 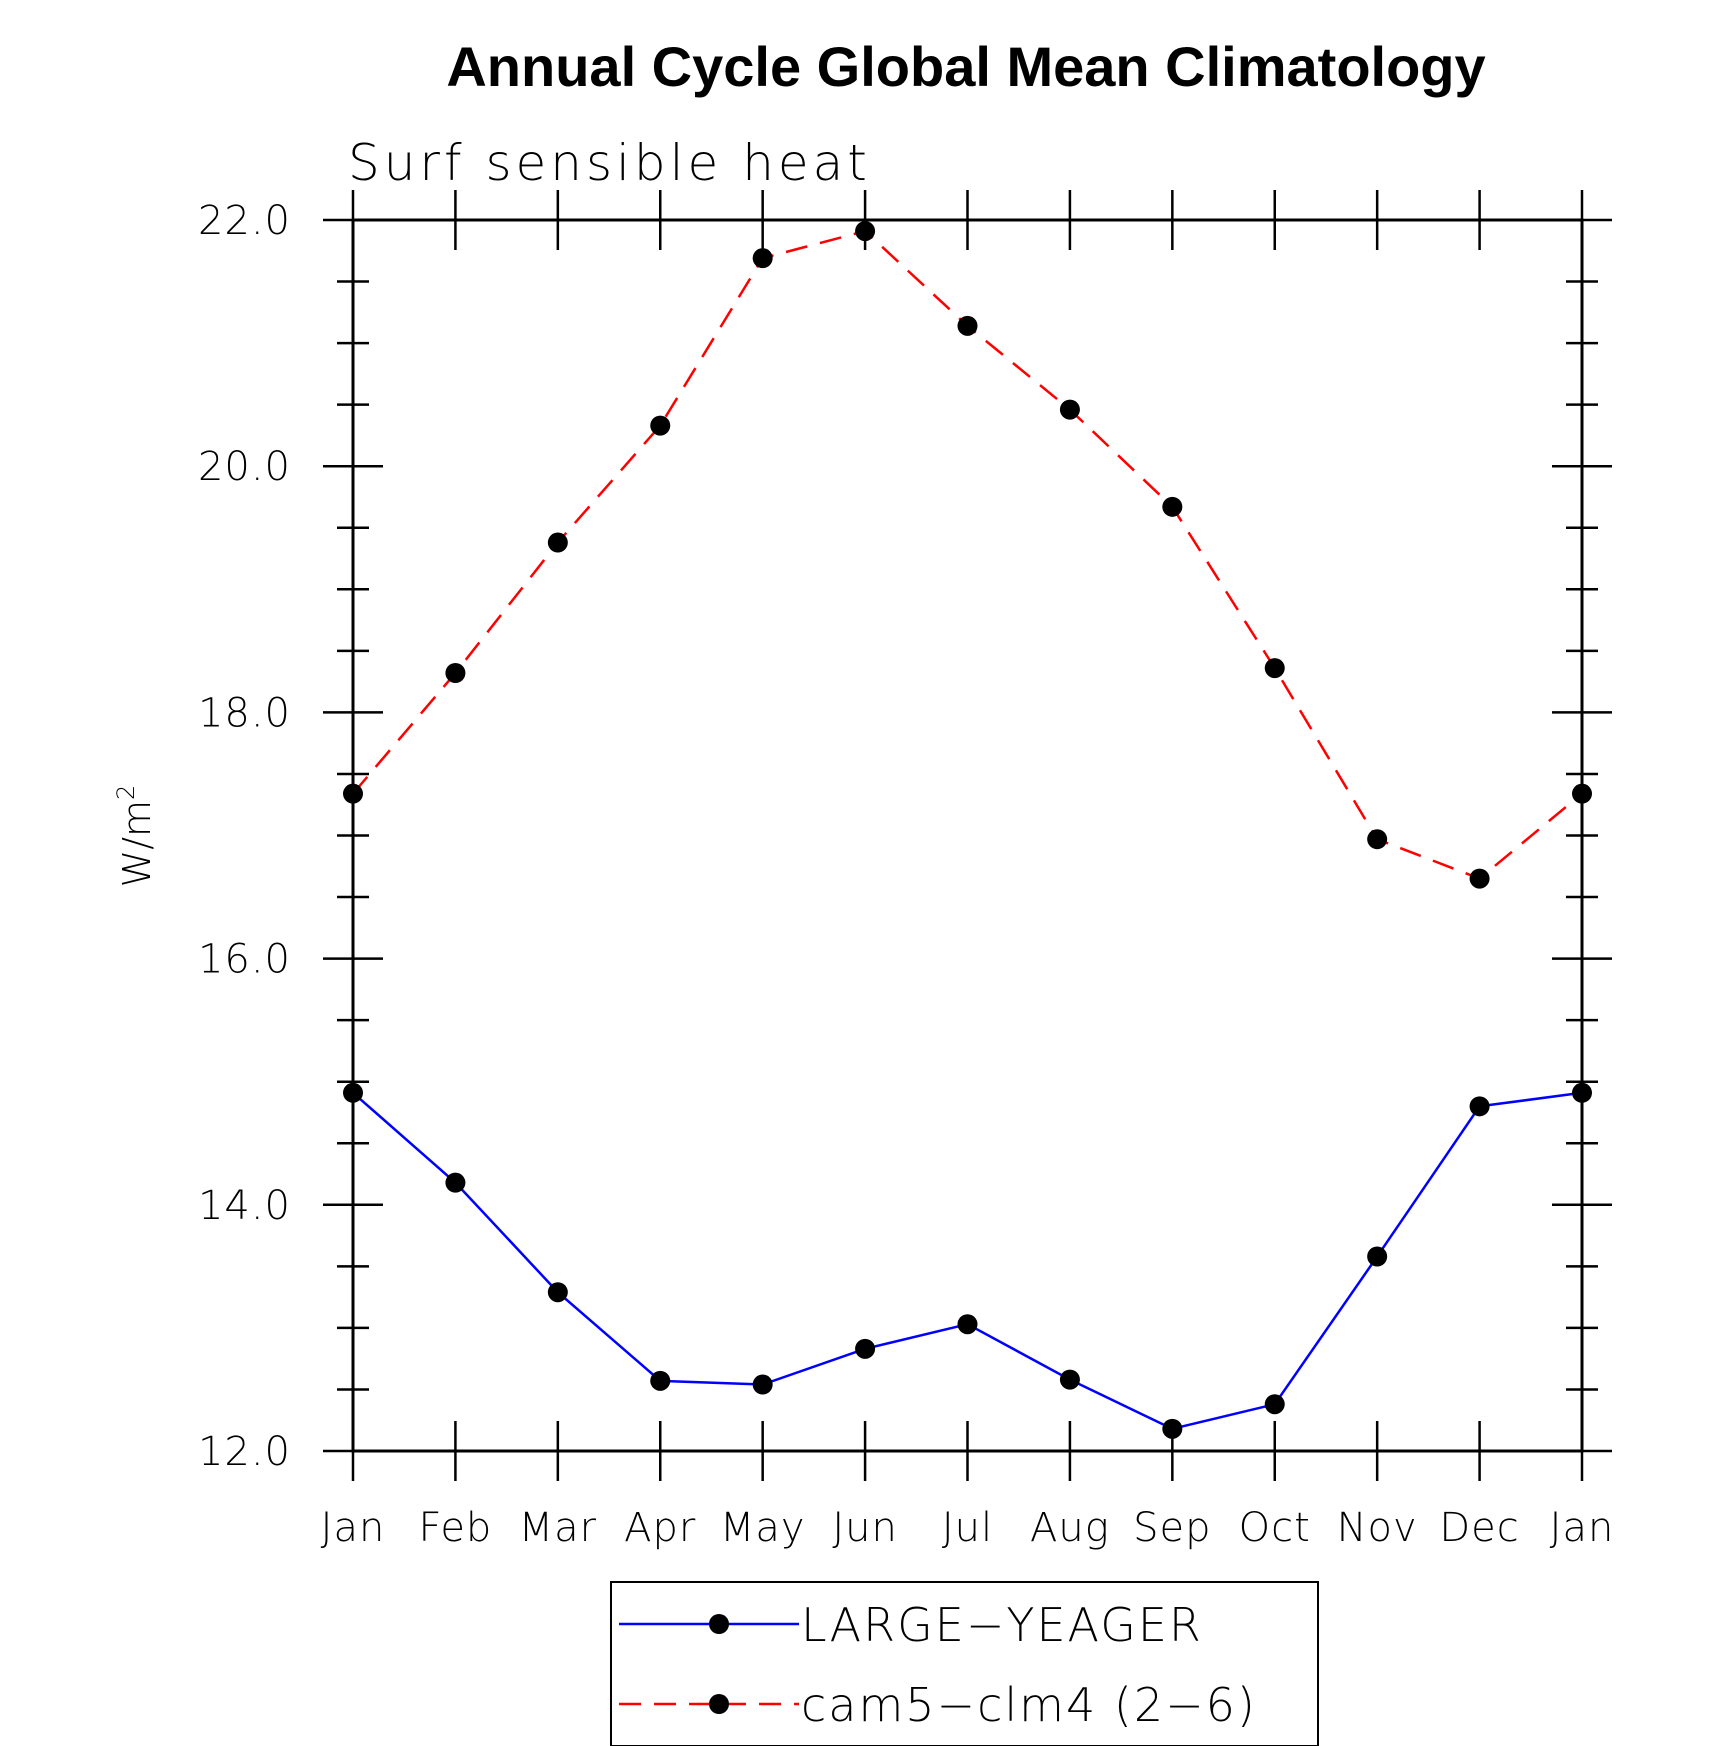 I want to click on legend-label: cam5−clm4 (2−6), so click(x=1029, y=1705).